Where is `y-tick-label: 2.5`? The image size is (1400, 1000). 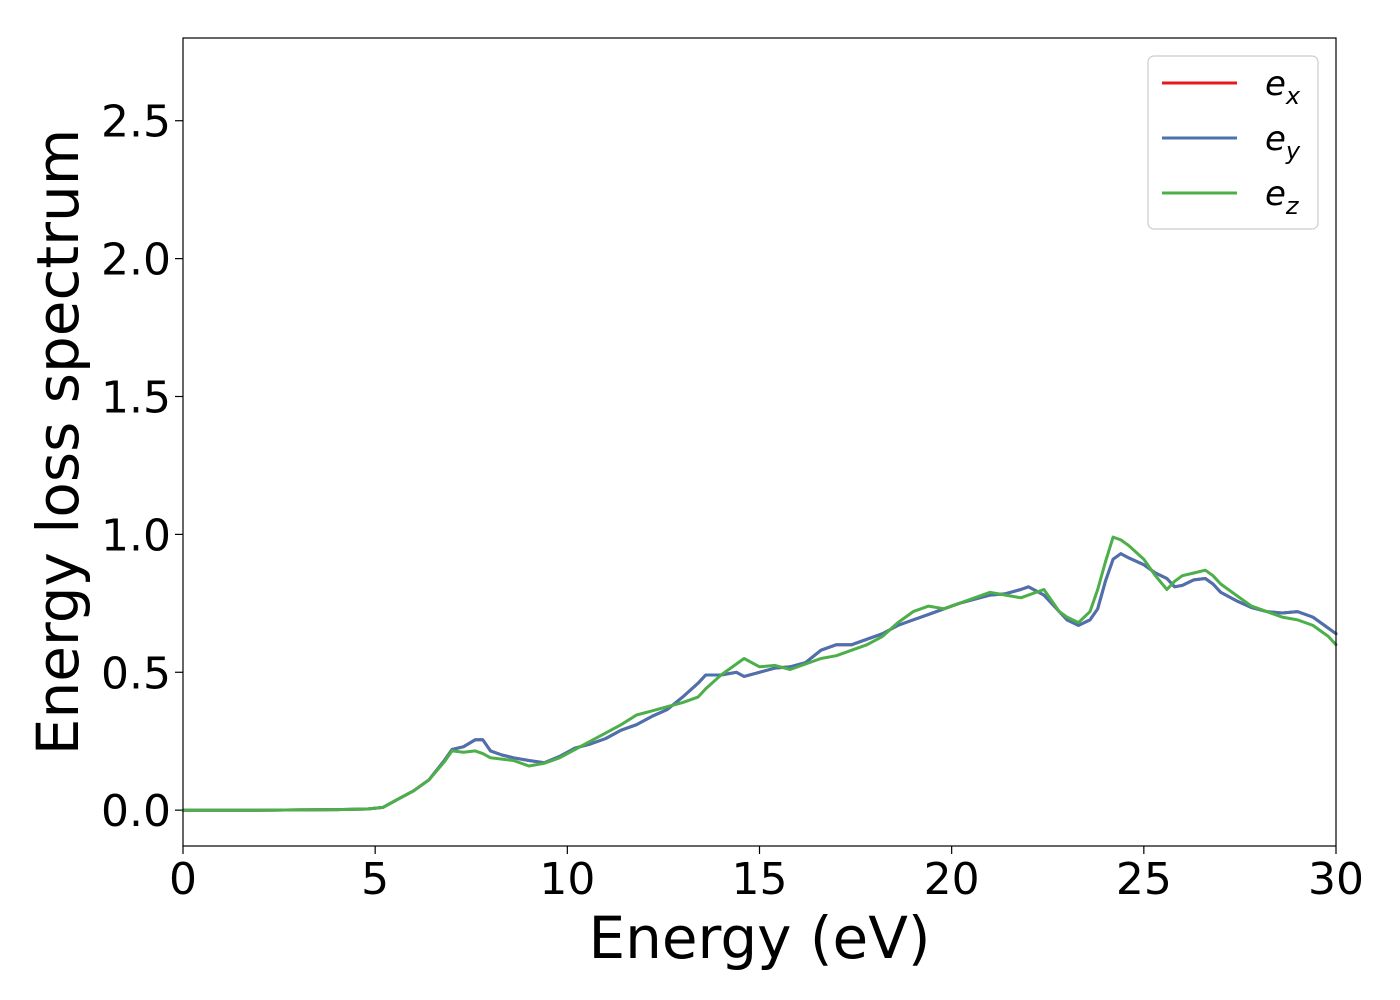
y-tick-label: 2.5 is located at coordinates (136, 122).